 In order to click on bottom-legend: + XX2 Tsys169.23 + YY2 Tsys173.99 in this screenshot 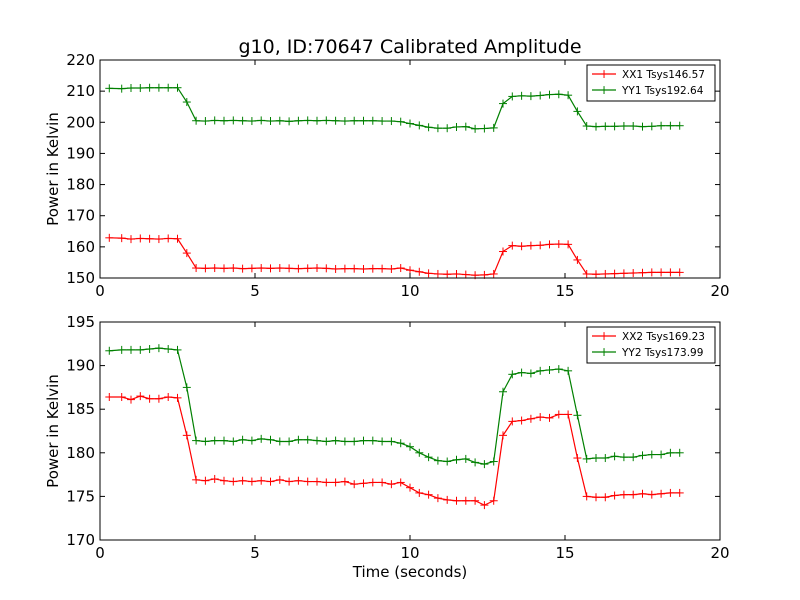, I will do `click(651, 345)`.